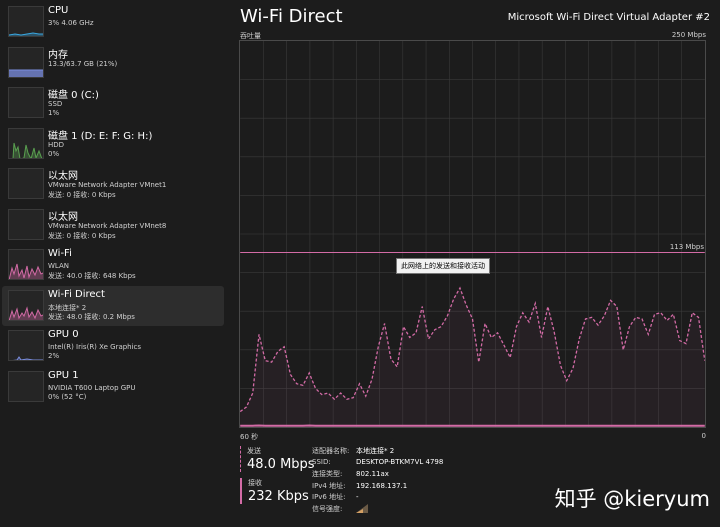 The height and width of the screenshot is (527, 720). I want to click on sidebar-item-disk-0: 磁盘 0 (C:) SSD 1%, so click(113, 103).